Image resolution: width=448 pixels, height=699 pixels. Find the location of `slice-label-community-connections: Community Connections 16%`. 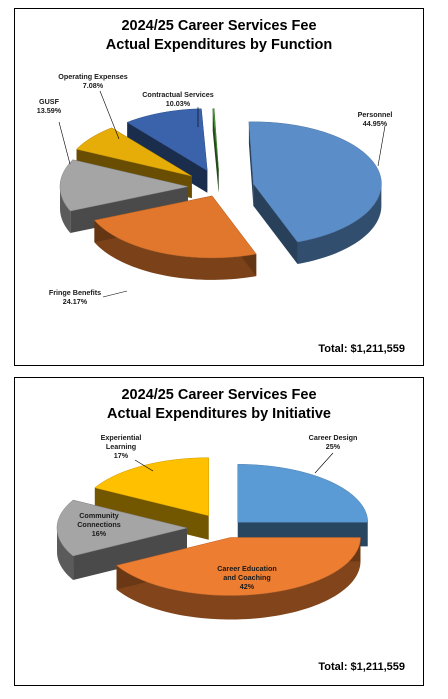

slice-label-community-connections: Community Connections 16% is located at coordinates (99, 524).